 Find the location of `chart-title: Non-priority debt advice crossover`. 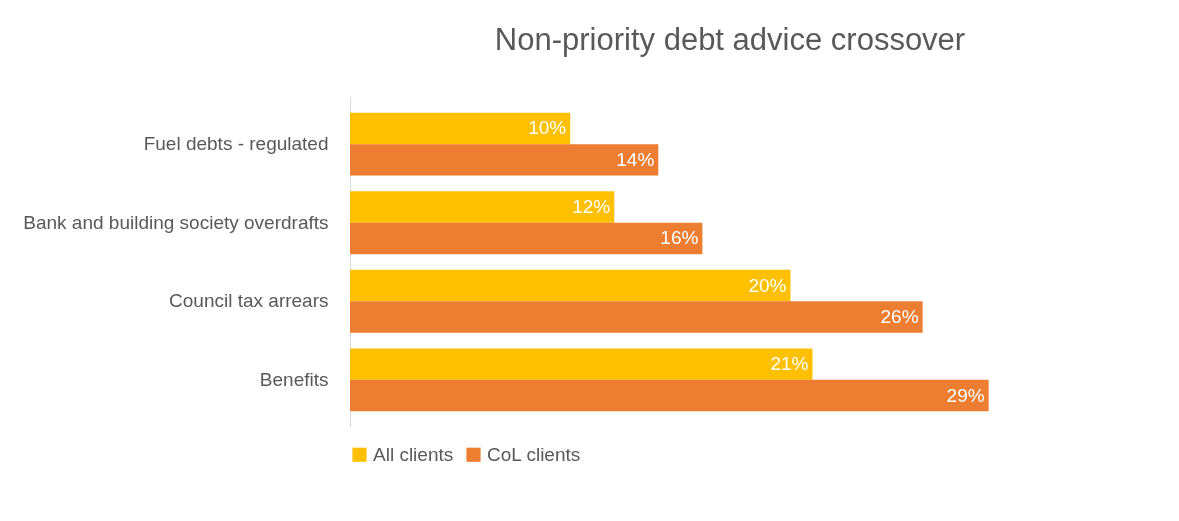

chart-title: Non-priority debt advice crossover is located at coordinates (730, 39).